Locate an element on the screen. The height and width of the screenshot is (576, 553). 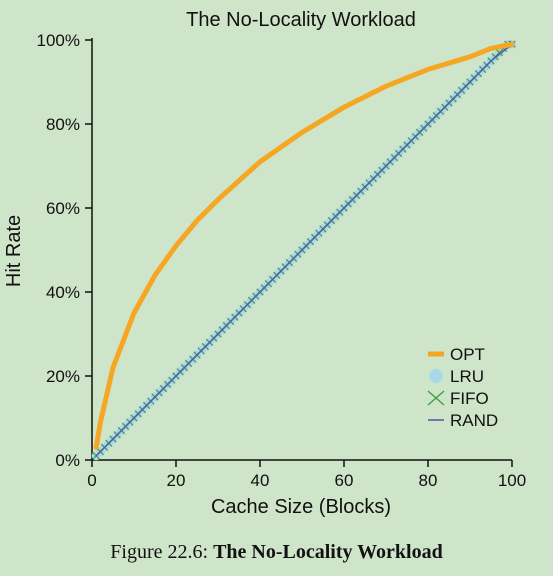
legend-item-opt: OPT is located at coordinates (456, 354).